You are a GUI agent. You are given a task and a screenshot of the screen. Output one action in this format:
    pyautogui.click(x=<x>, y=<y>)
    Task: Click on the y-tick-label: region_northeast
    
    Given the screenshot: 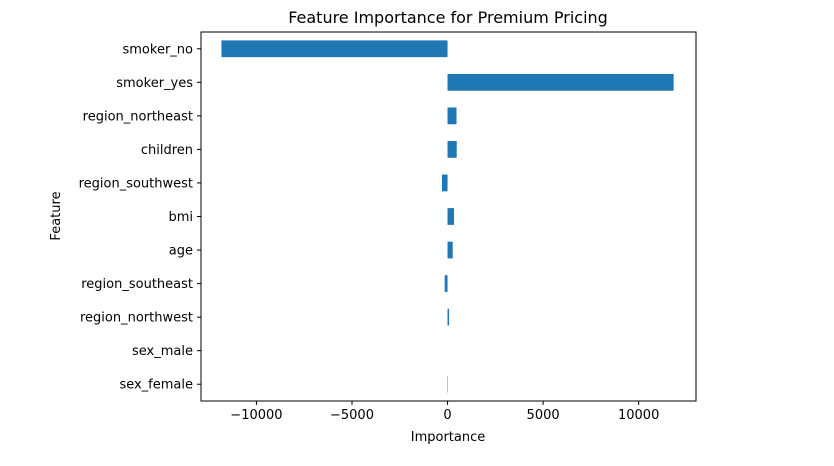 What is the action you would take?
    pyautogui.click(x=138, y=116)
    